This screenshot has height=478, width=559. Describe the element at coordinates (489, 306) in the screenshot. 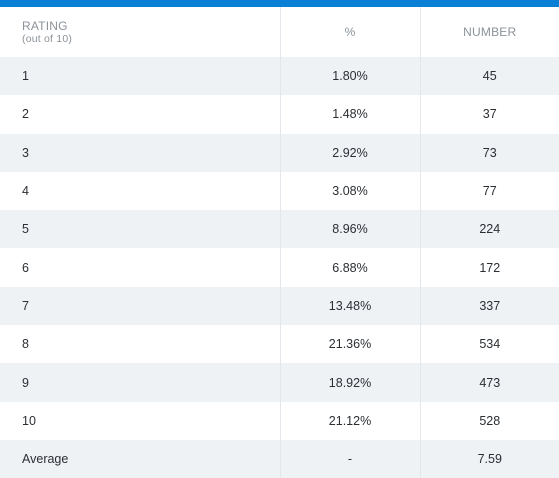

I see `cell-number: 337` at that location.